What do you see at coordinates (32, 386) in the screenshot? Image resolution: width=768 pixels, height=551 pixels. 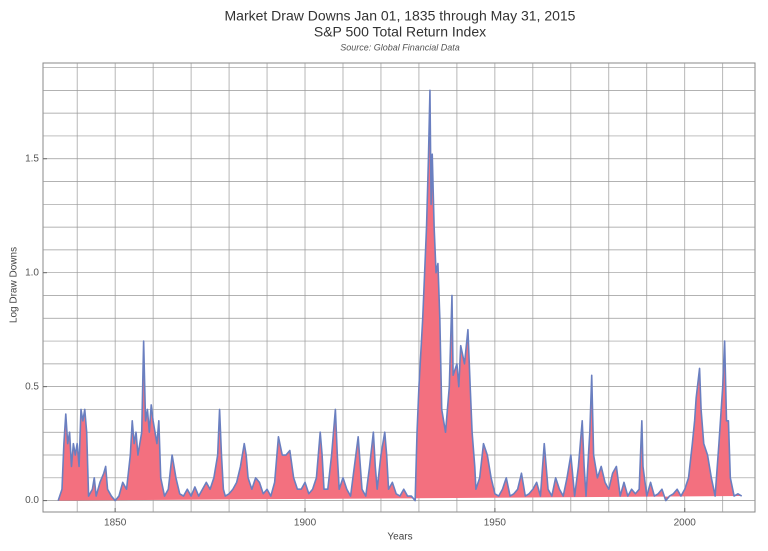 I see `y-tick-label: 0.5` at bounding box center [32, 386].